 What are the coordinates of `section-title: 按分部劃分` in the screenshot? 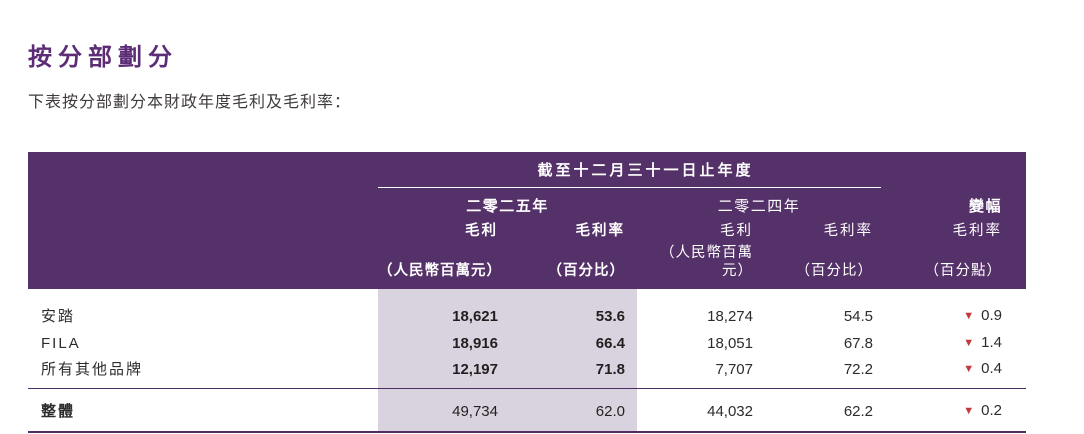 It's located at (103, 57).